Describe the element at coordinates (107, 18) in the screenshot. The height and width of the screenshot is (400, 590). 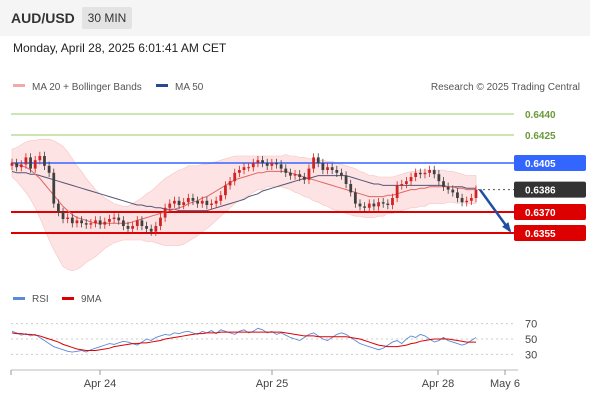
I see `timeframe-badge: 30 MIN` at that location.